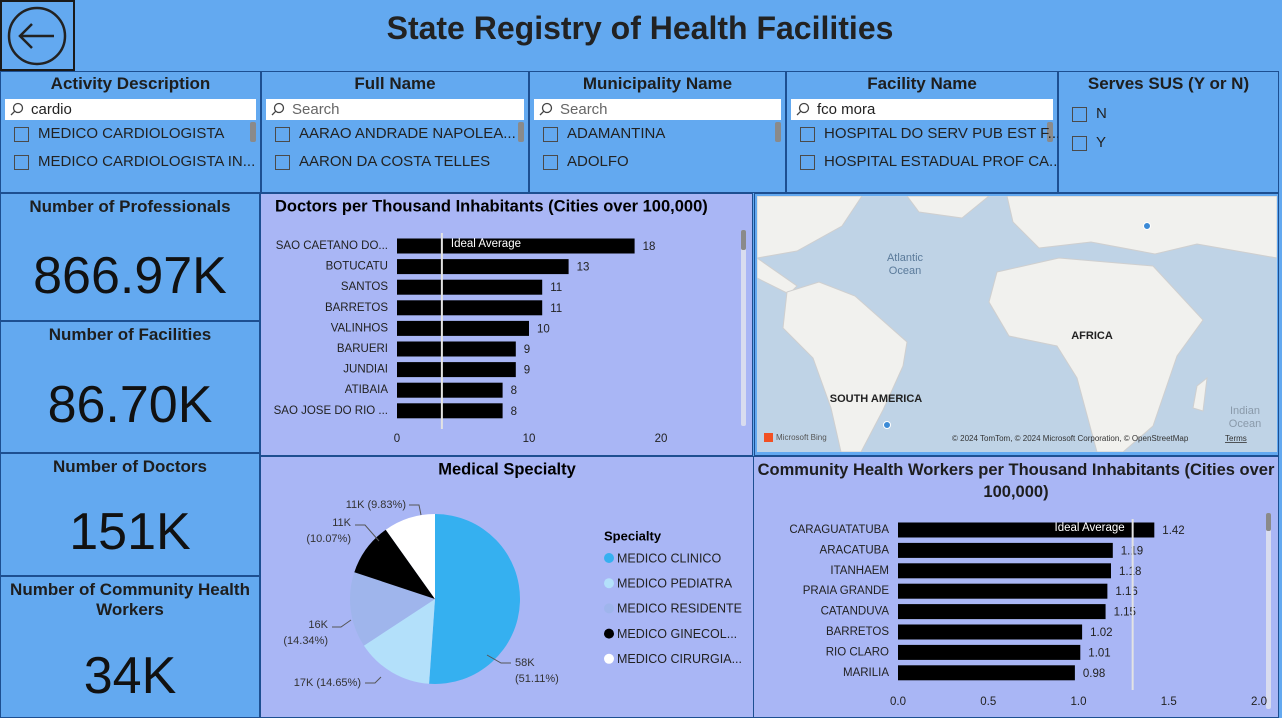 The height and width of the screenshot is (718, 1282). Describe the element at coordinates (669, 558) in the screenshot. I see `legend-label: MEDICO CLINICO` at that location.